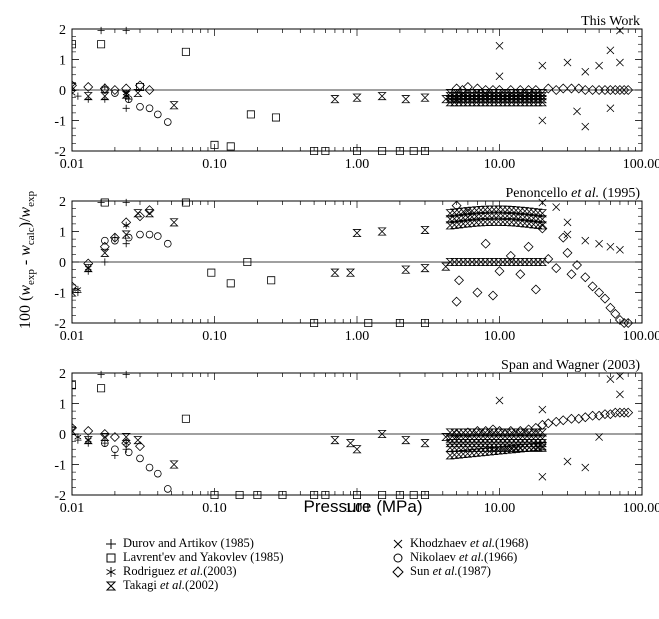 The height and width of the screenshot is (619, 659). What do you see at coordinates (60, 122) in the screenshot?
I see `y-tick-label: -1` at bounding box center [60, 122].